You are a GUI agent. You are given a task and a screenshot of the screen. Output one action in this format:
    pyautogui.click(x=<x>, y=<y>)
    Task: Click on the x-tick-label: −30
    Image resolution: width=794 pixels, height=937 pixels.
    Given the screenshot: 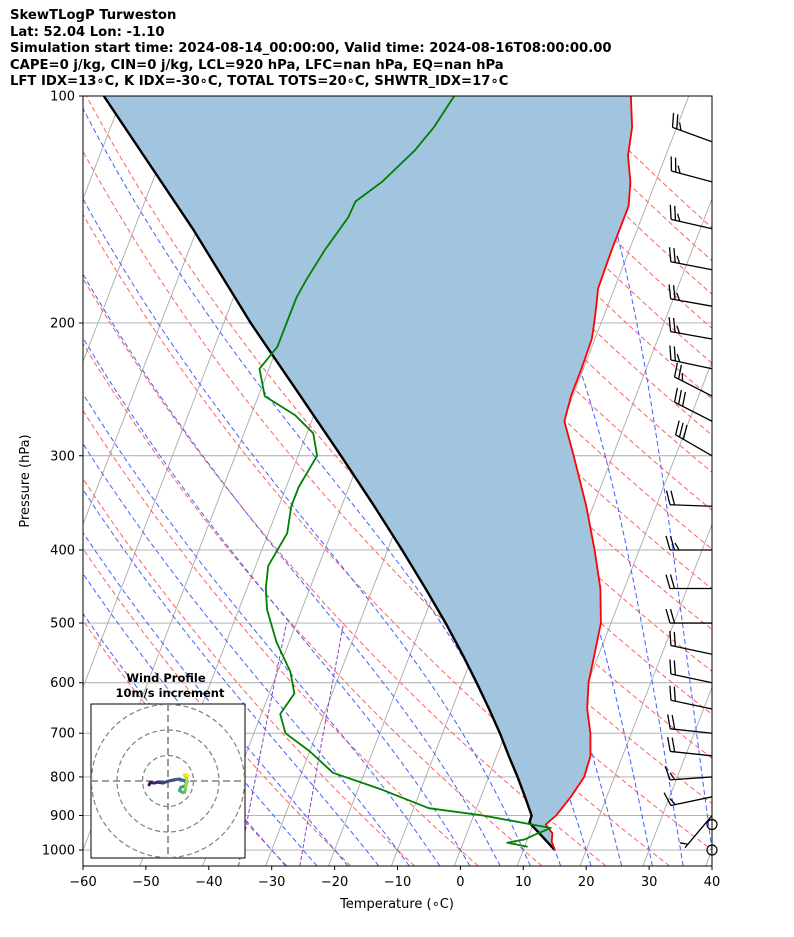 What is the action you would take?
    pyautogui.click(x=271, y=882)
    